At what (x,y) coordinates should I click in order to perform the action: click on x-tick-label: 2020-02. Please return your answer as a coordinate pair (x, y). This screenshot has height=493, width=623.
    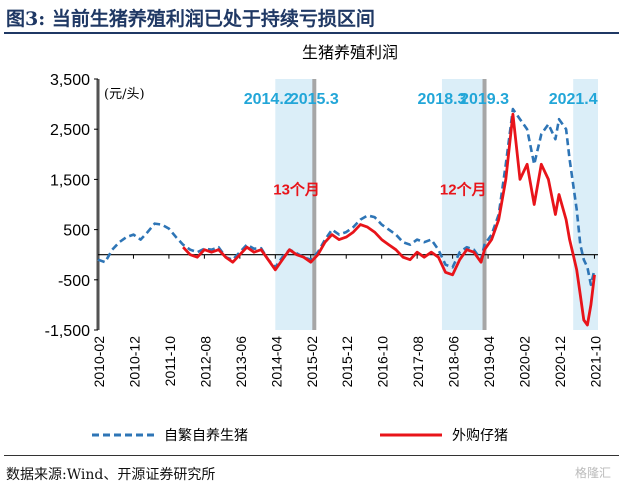
    Looking at the image, I should click on (525, 362).